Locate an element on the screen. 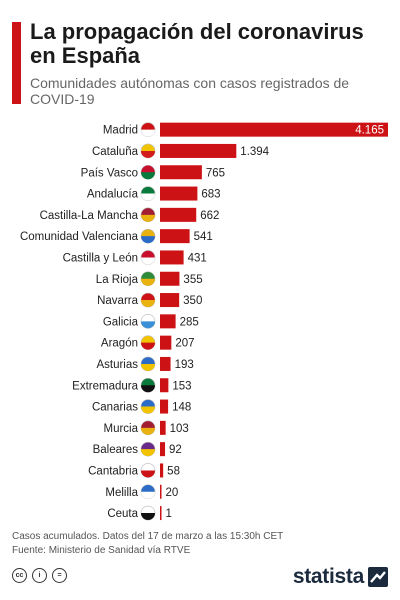 The image size is (400, 600). category-label: Melilla is located at coordinates (121, 493).